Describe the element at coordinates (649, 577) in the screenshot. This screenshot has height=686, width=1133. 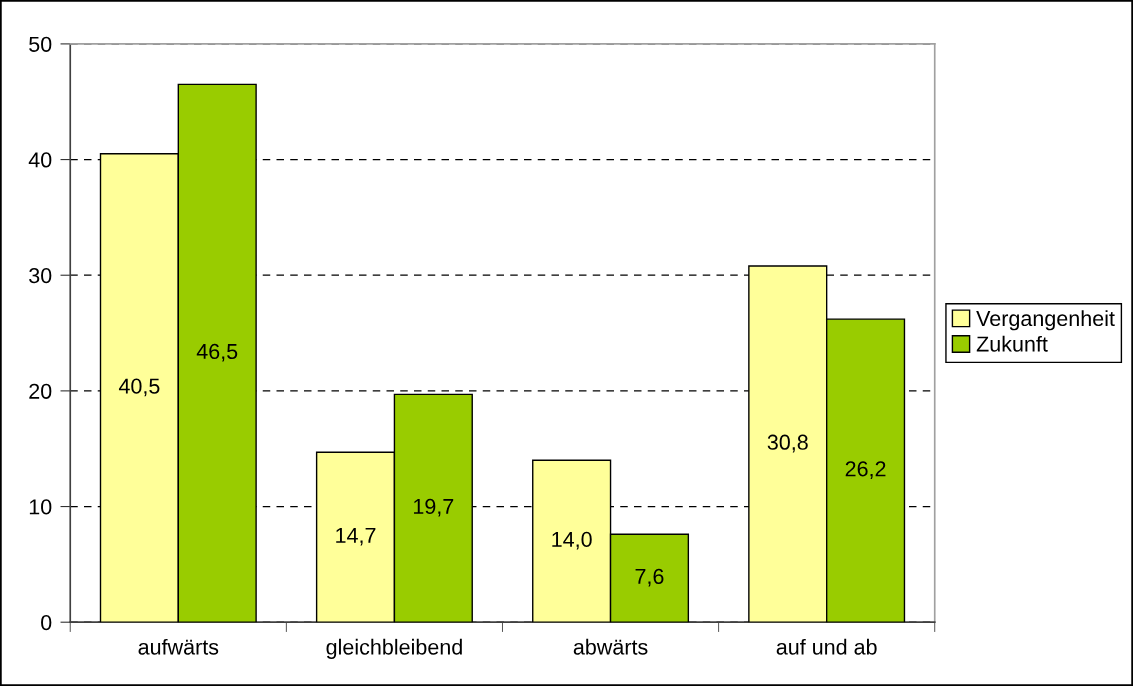
I see `data-label: 7,6` at that location.